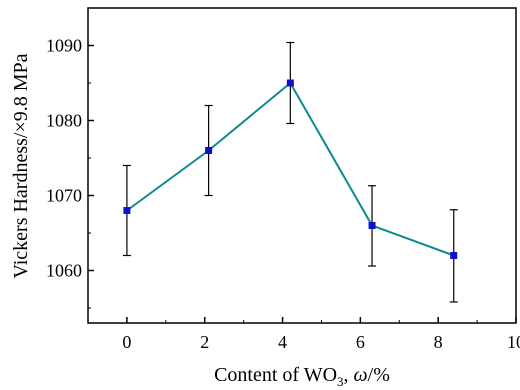  Describe the element at coordinates (340, 381) in the screenshot. I see `x-label-subscript: 3` at that location.